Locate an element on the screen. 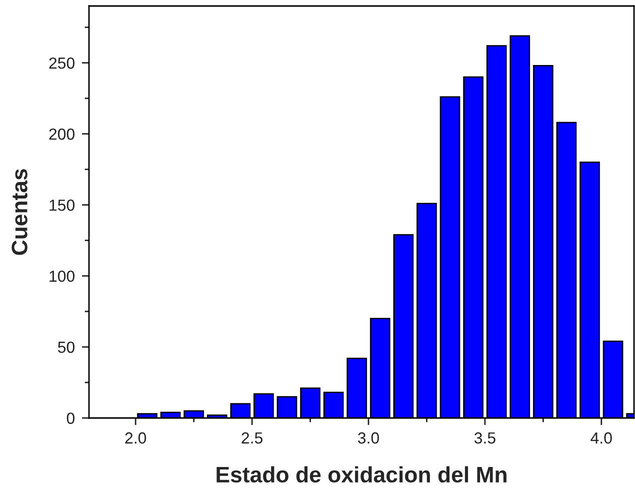 Image resolution: width=635 pixels, height=490 pixels. y-axis-title: Cuentas is located at coordinates (20, 212).